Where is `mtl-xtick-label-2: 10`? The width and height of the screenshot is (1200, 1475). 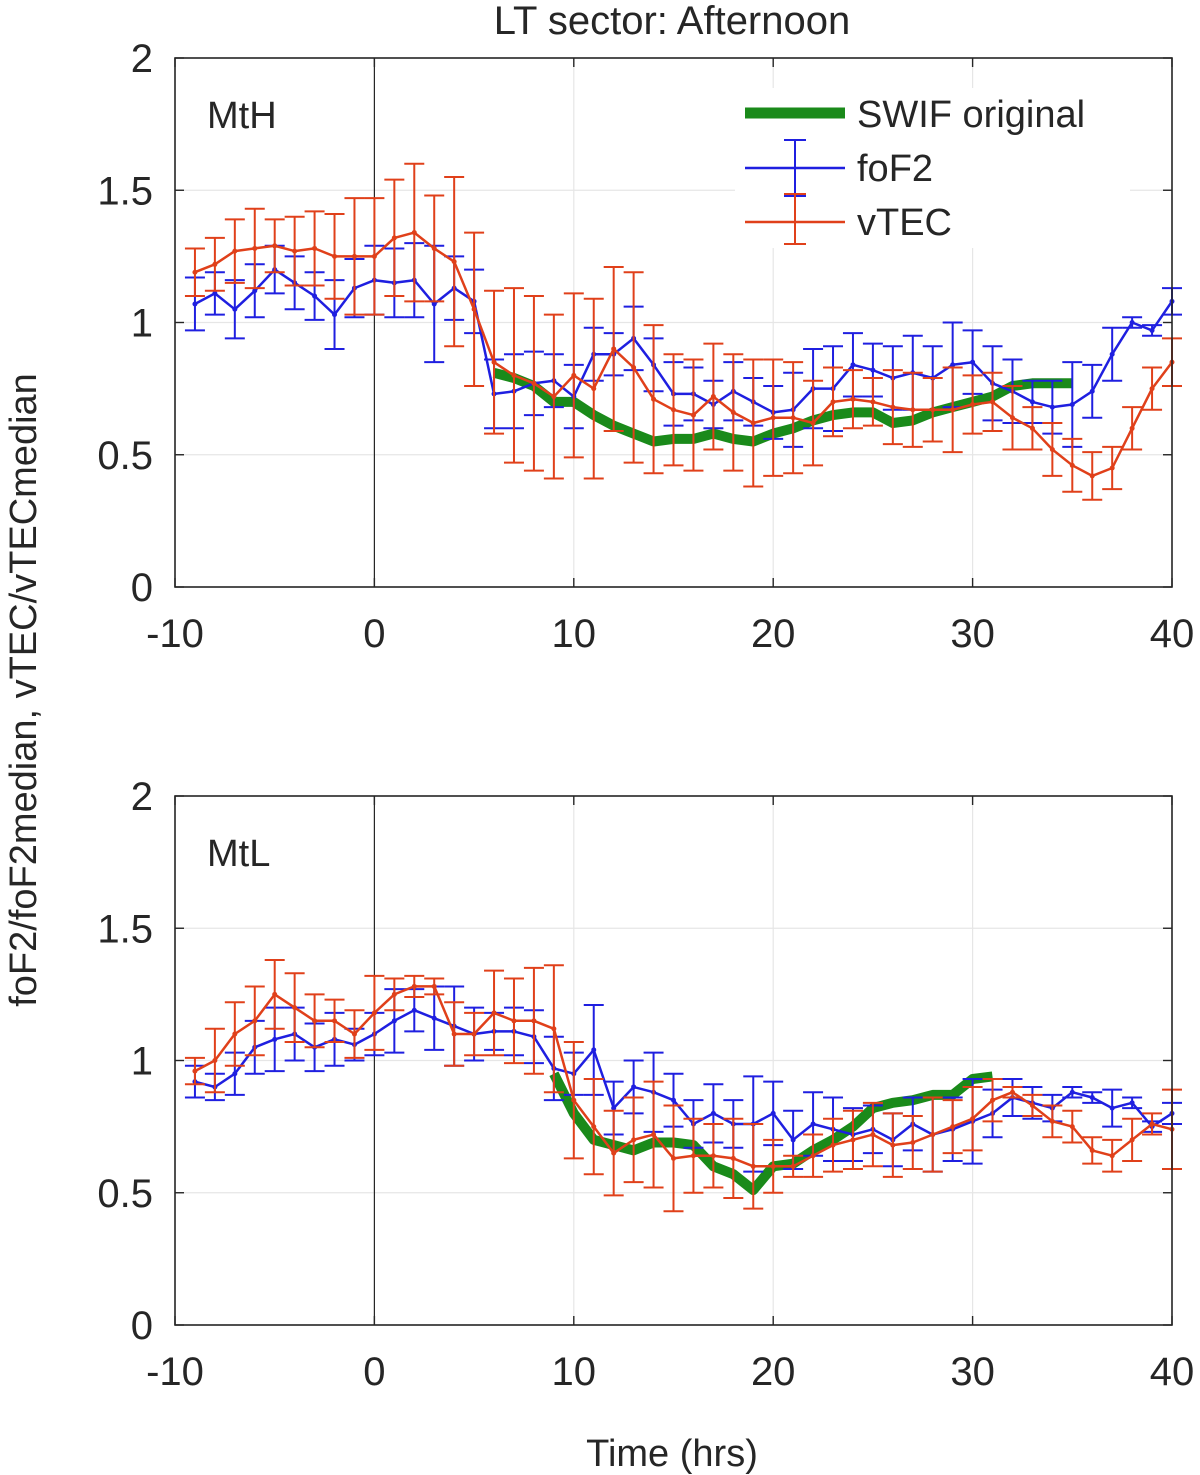
mtl-xtick-label-2: 10 is located at coordinates (574, 1372).